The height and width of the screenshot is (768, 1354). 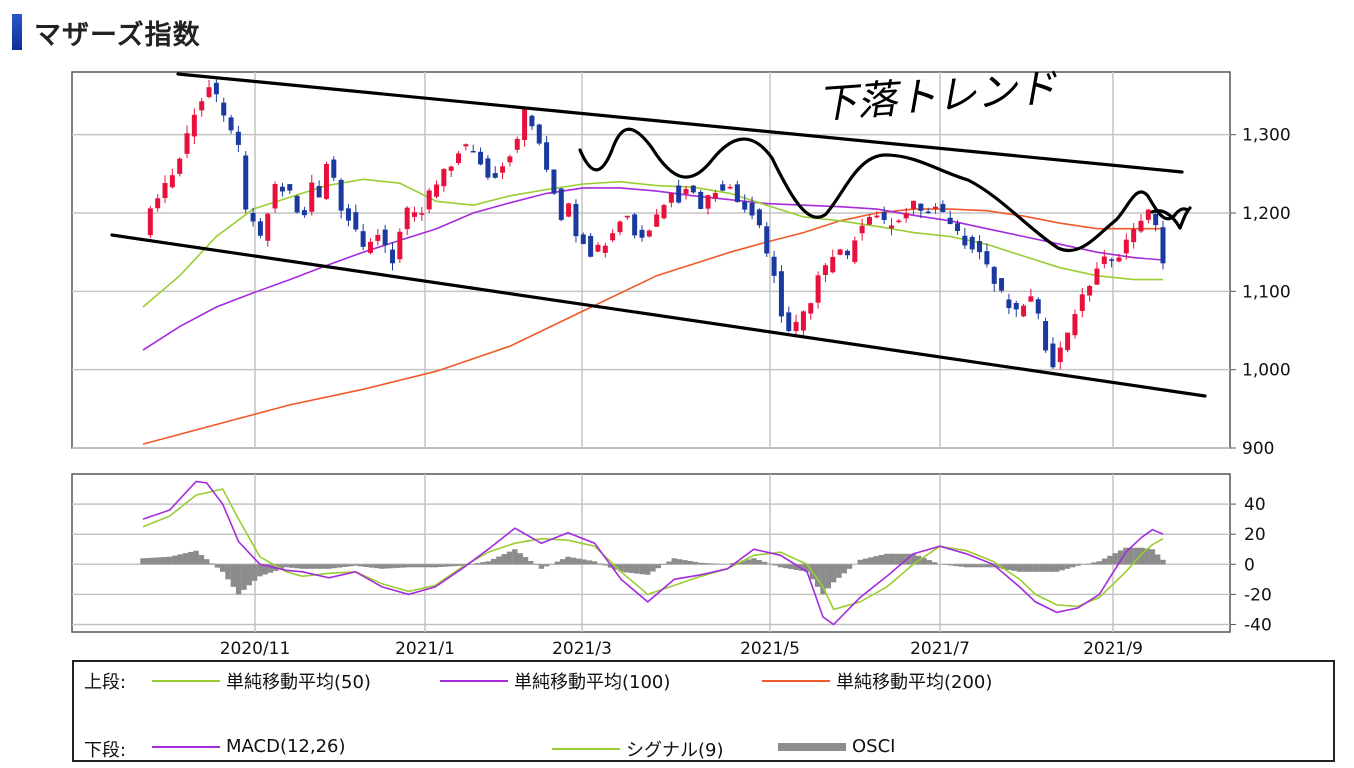 What do you see at coordinates (1171, 218) in the screenshot?
I see `end-hook` at bounding box center [1171, 218].